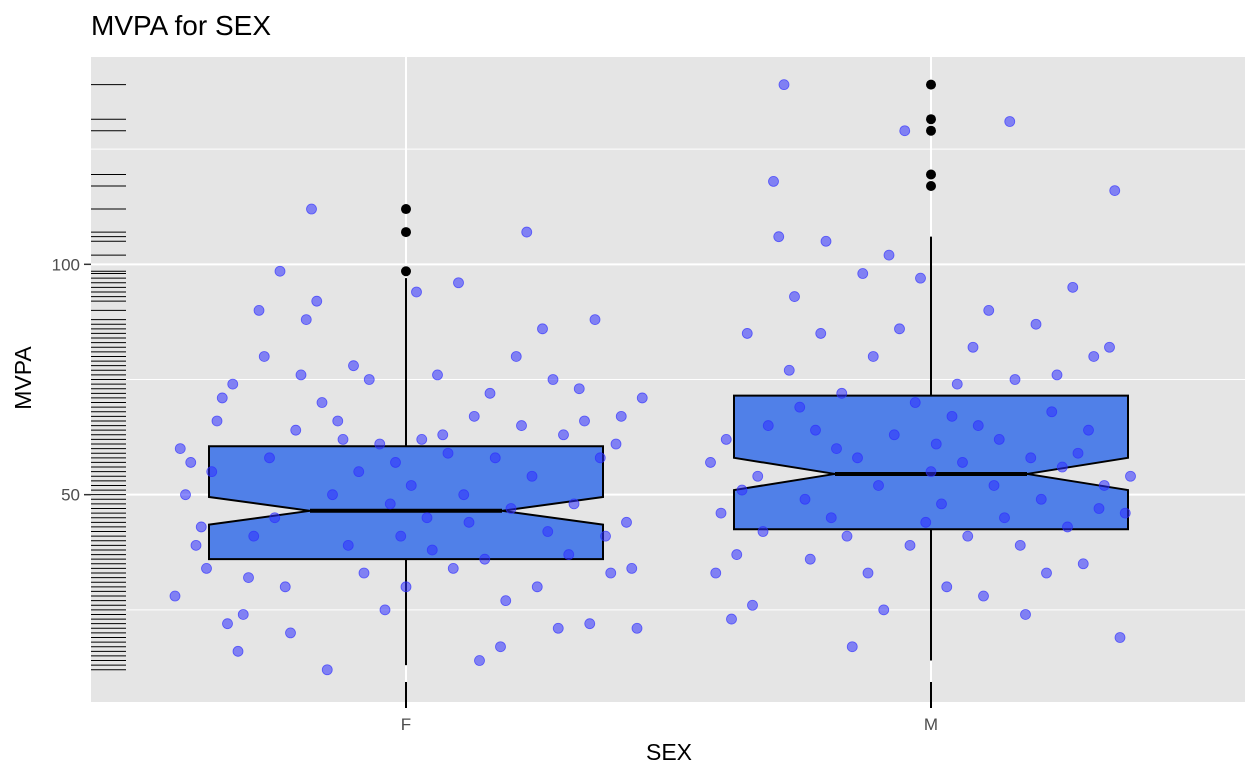 The image size is (1259, 778). Describe the element at coordinates (70, 495) in the screenshot. I see `y-tick-label: 50` at that location.